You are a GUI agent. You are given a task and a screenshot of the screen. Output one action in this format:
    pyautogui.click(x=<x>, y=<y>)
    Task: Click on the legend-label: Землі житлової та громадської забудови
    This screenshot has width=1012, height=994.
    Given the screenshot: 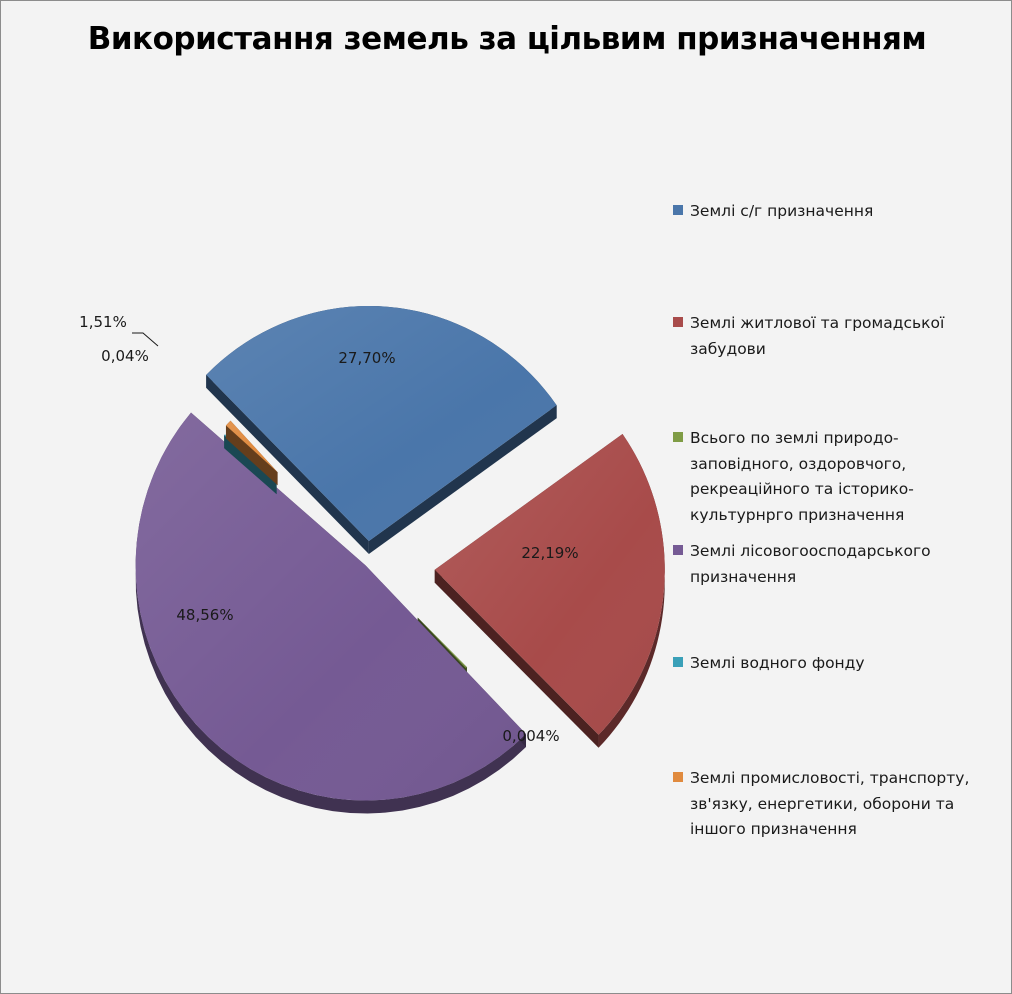 What is the action you would take?
    pyautogui.click(x=817, y=336)
    